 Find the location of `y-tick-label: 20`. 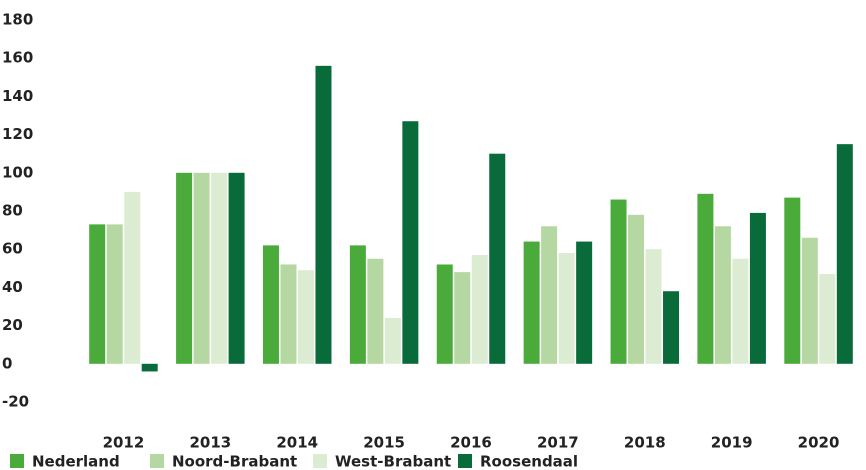

y-tick-label: 20 is located at coordinates (12, 325).